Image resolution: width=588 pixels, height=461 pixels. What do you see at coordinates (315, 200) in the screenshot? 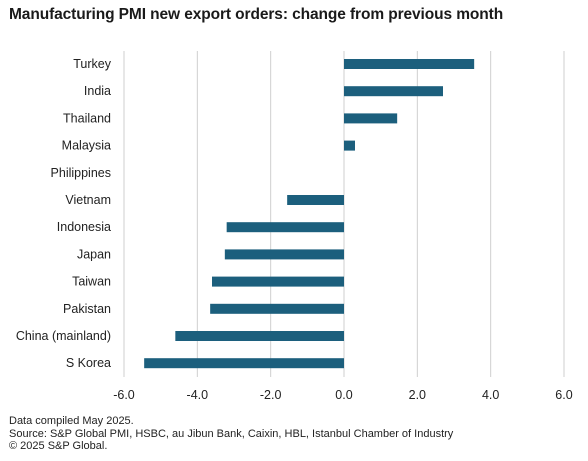
I see `bar-vietnam` at bounding box center [315, 200].